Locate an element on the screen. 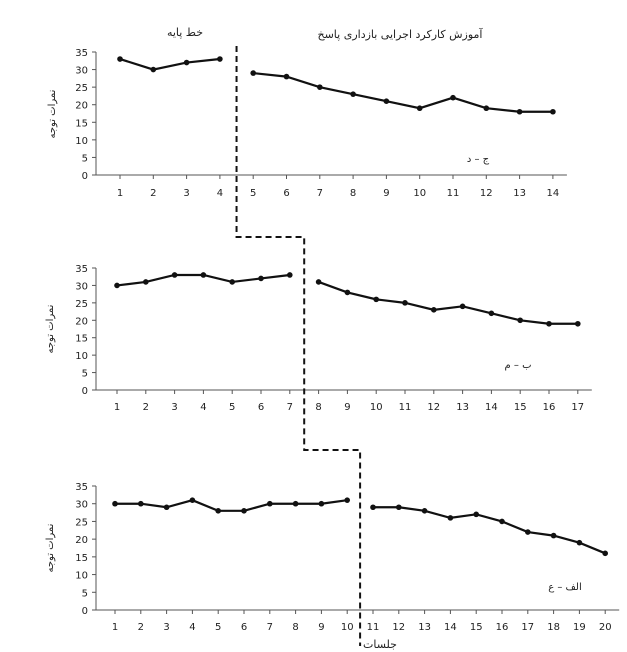  x-tick-label: 2 is located at coordinates (146, 407).